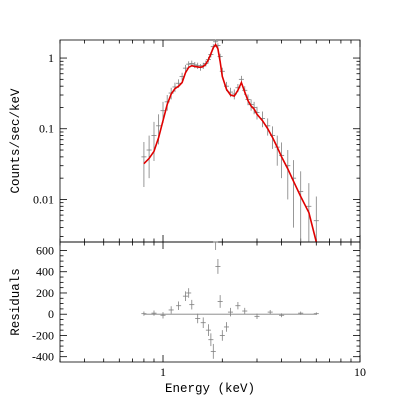 Image resolution: width=400 pixels, height=400 pixels. Describe the element at coordinates (45, 272) in the screenshot. I see `y-tick-label: 400` at that location.